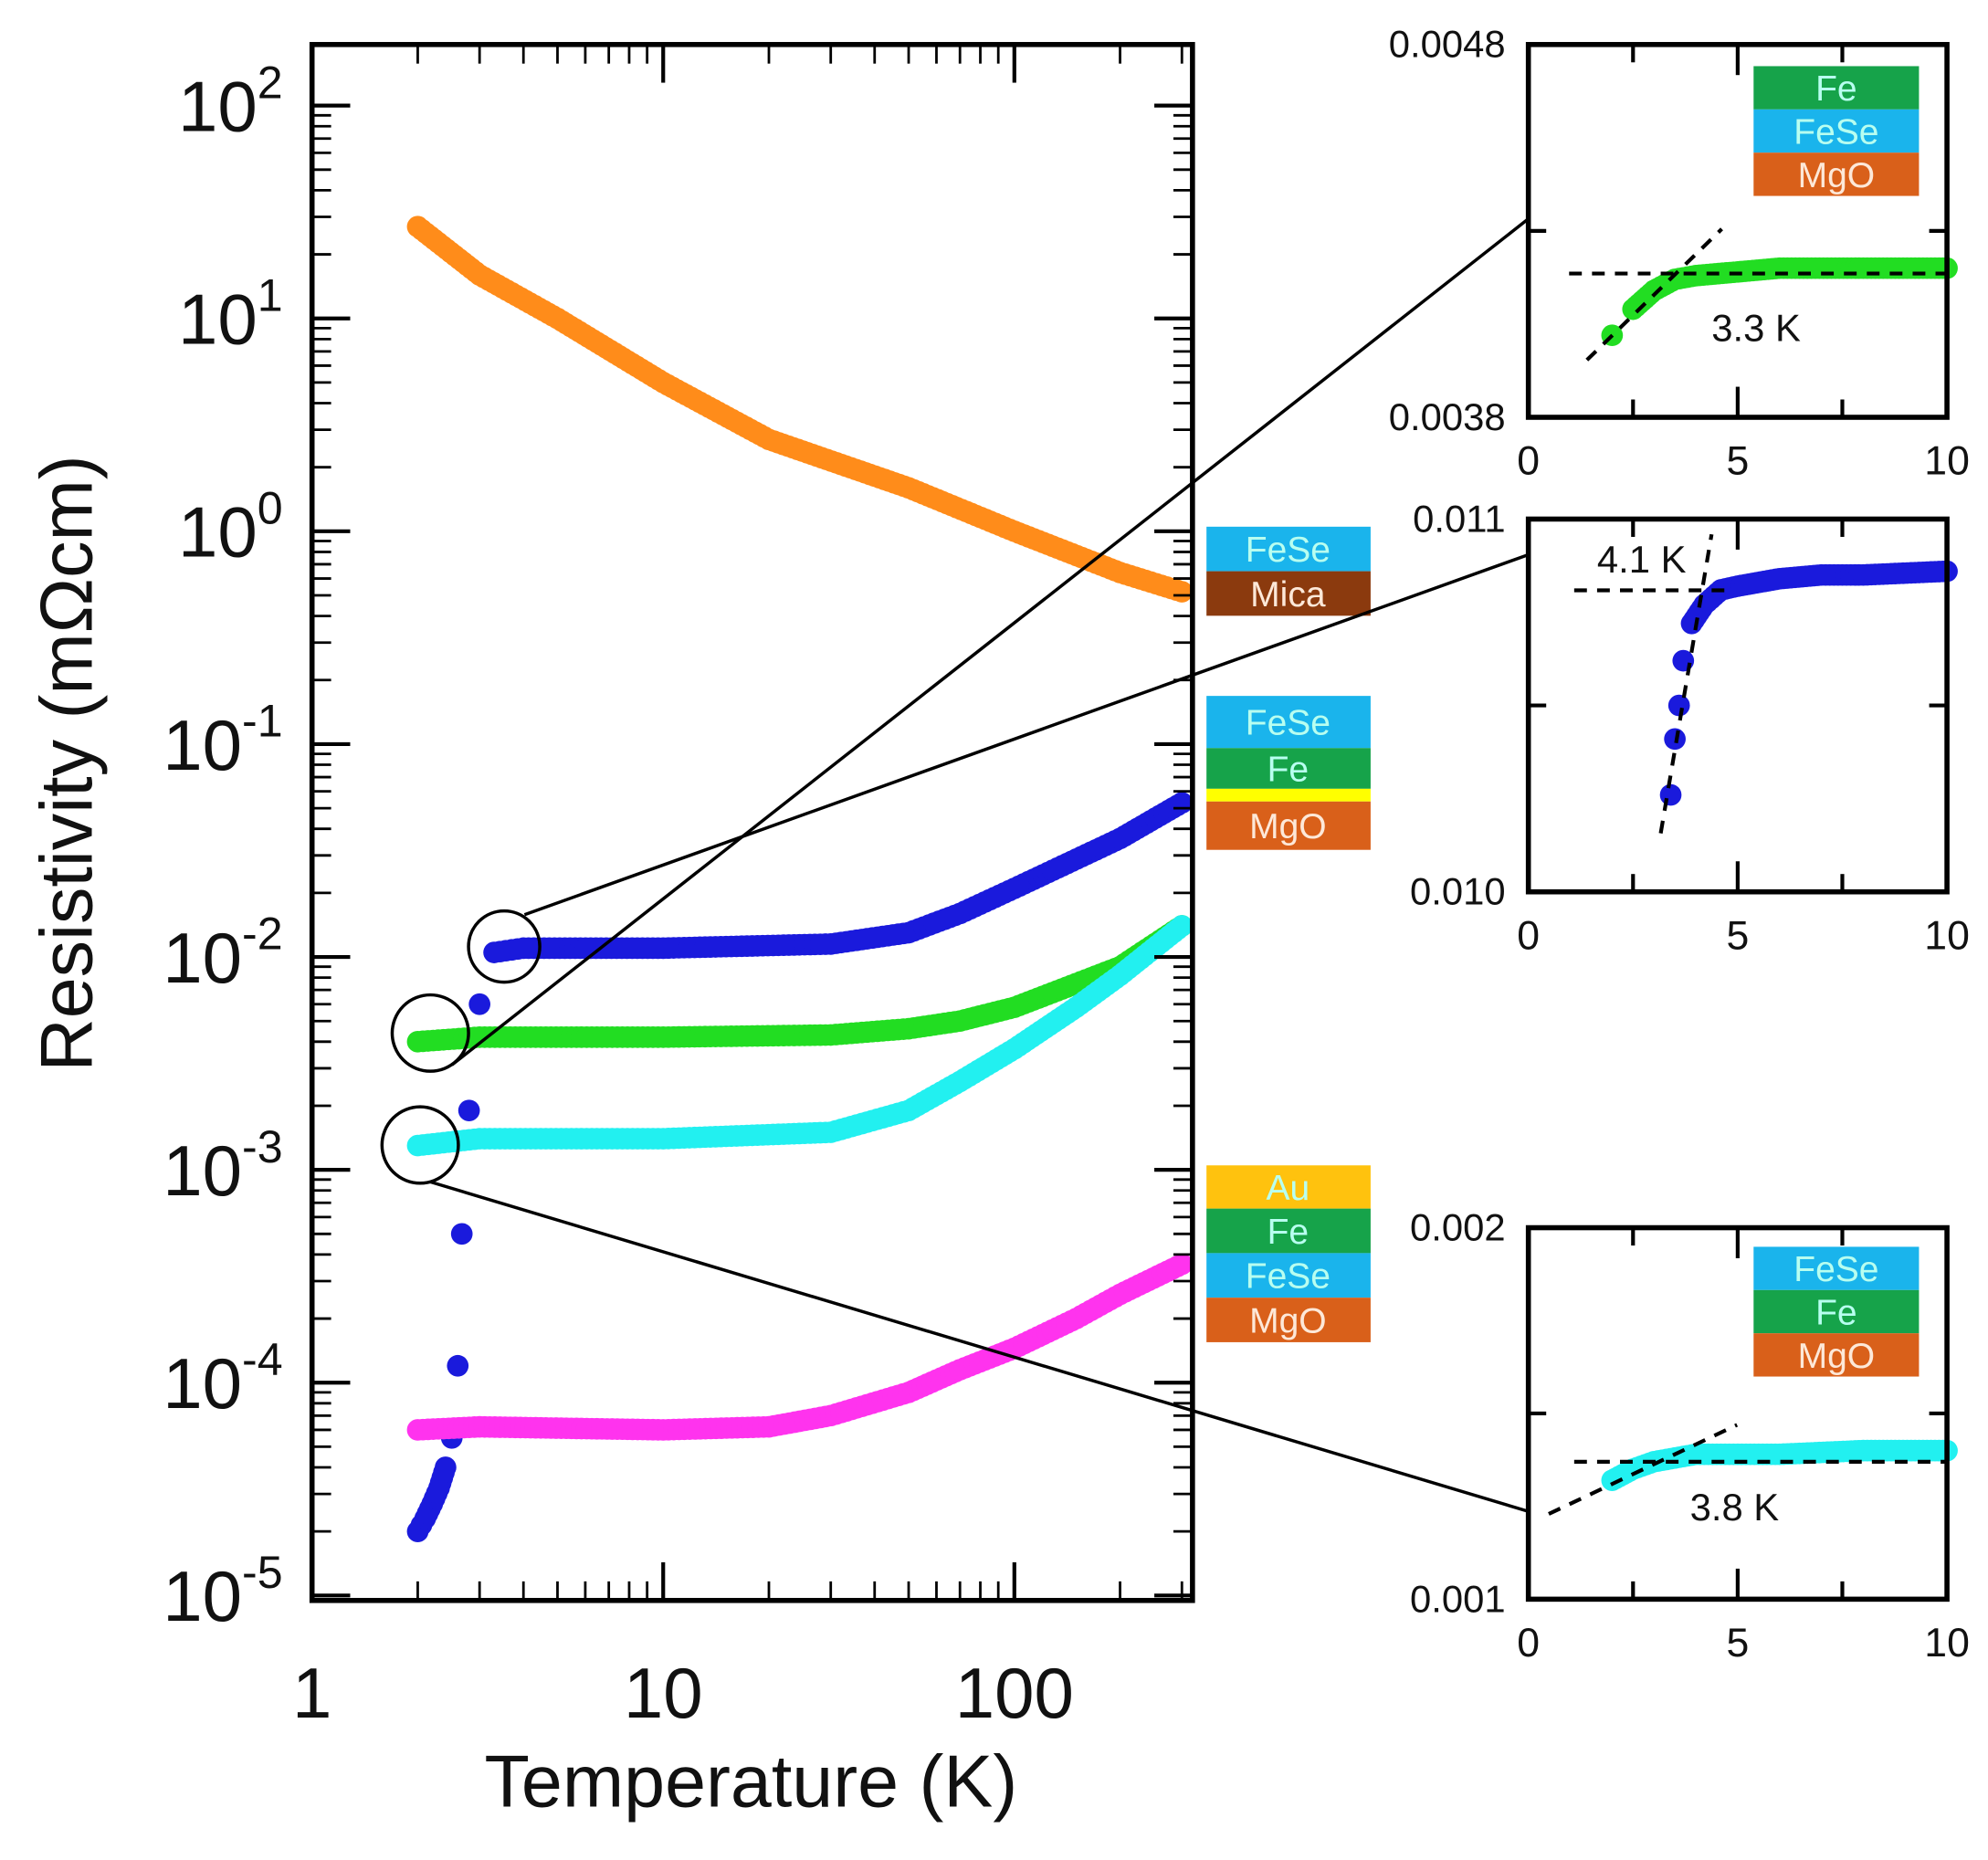 This screenshot has width=1988, height=1860. I want to click on y-tick-exponent: -4, so click(262, 1359).